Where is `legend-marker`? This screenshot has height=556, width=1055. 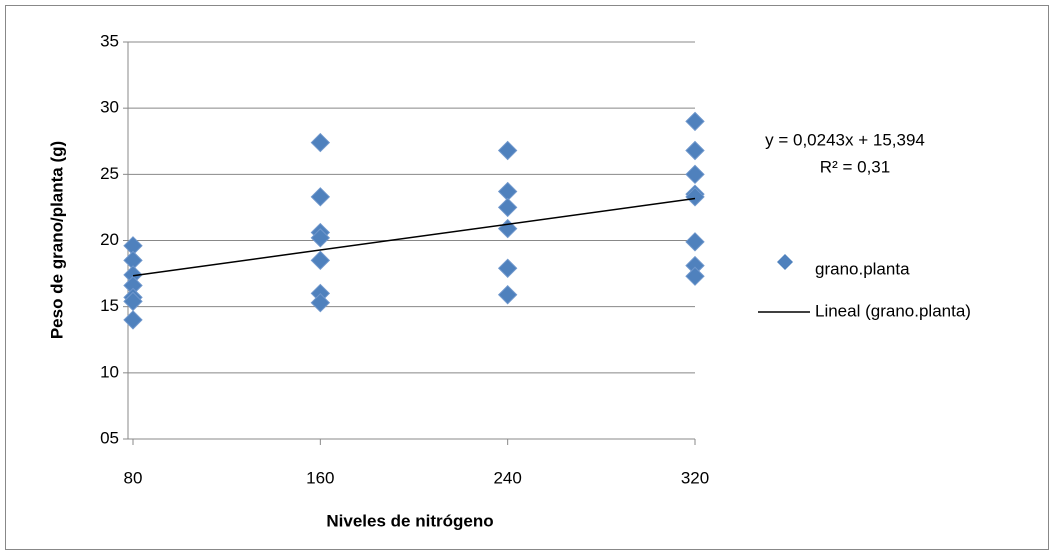 legend-marker is located at coordinates (785, 262).